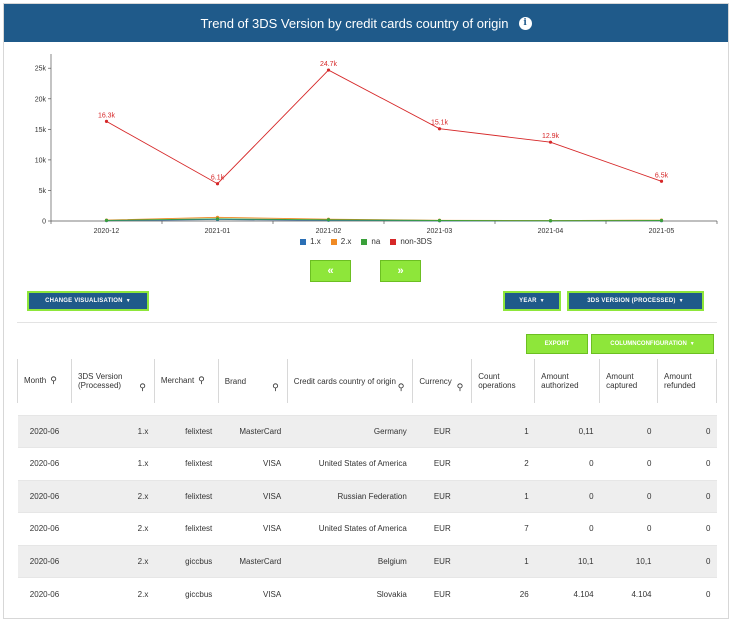  Describe the element at coordinates (384, 220) in the screenshot. I see `series-line-na` at that location.